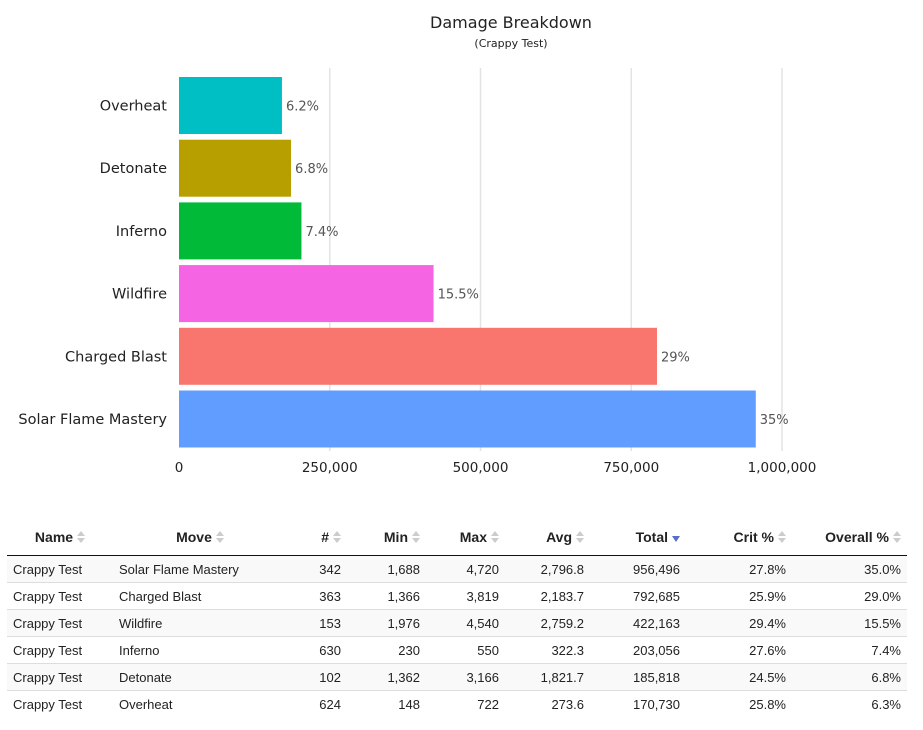 Image resolution: width=923 pixels, height=730 pixels. Describe the element at coordinates (395, 536) in the screenshot. I see `column-header-label: Min` at that location.